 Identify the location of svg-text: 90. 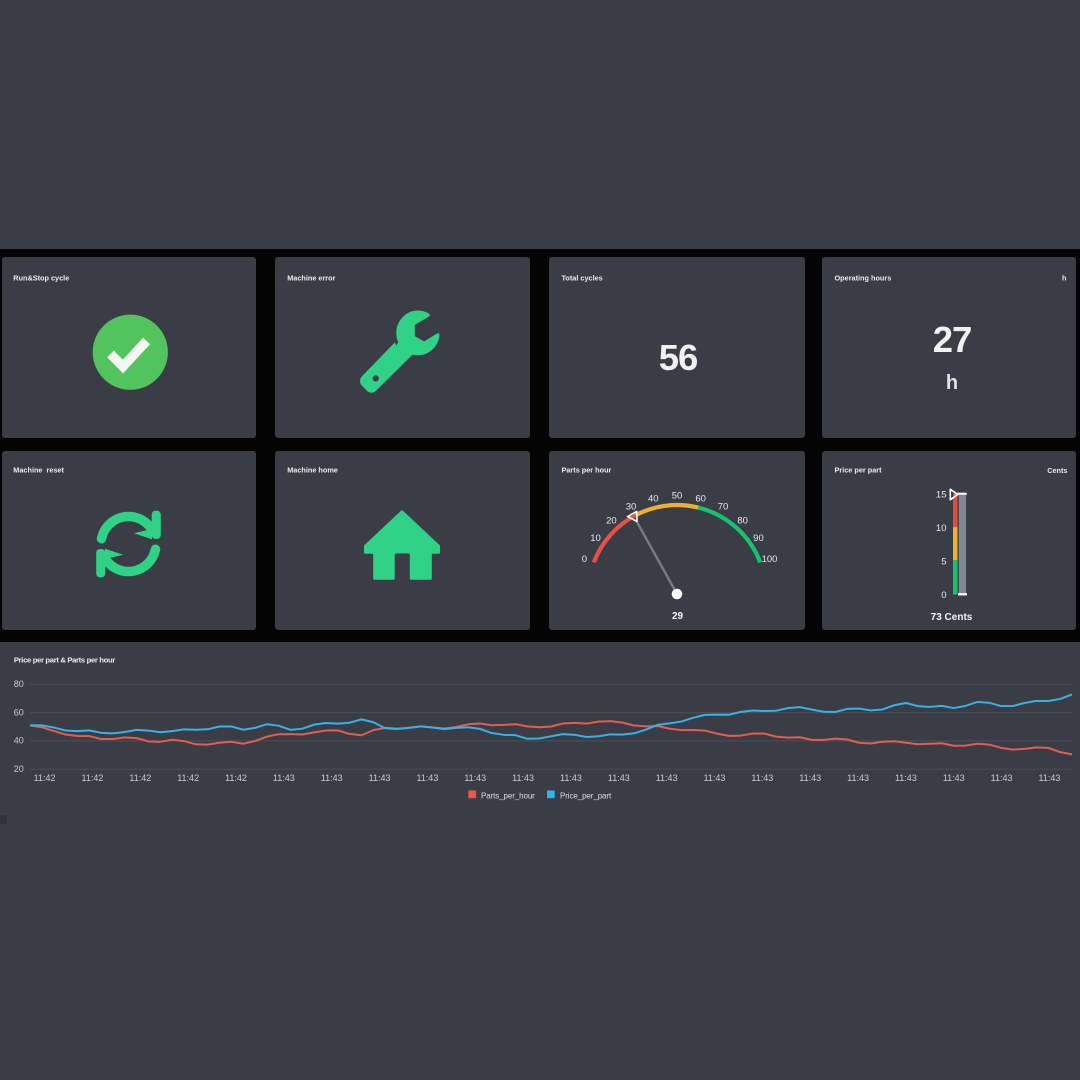
(758, 538).